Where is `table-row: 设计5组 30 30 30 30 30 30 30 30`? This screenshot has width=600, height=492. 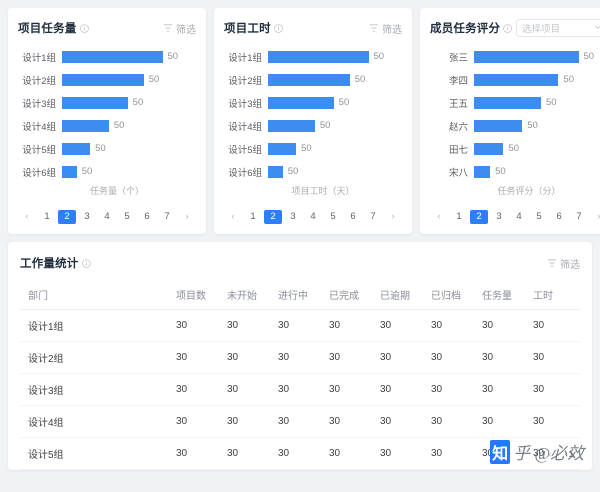 table-row: 设计5组 30 30 30 30 30 30 30 30 is located at coordinates (300, 453).